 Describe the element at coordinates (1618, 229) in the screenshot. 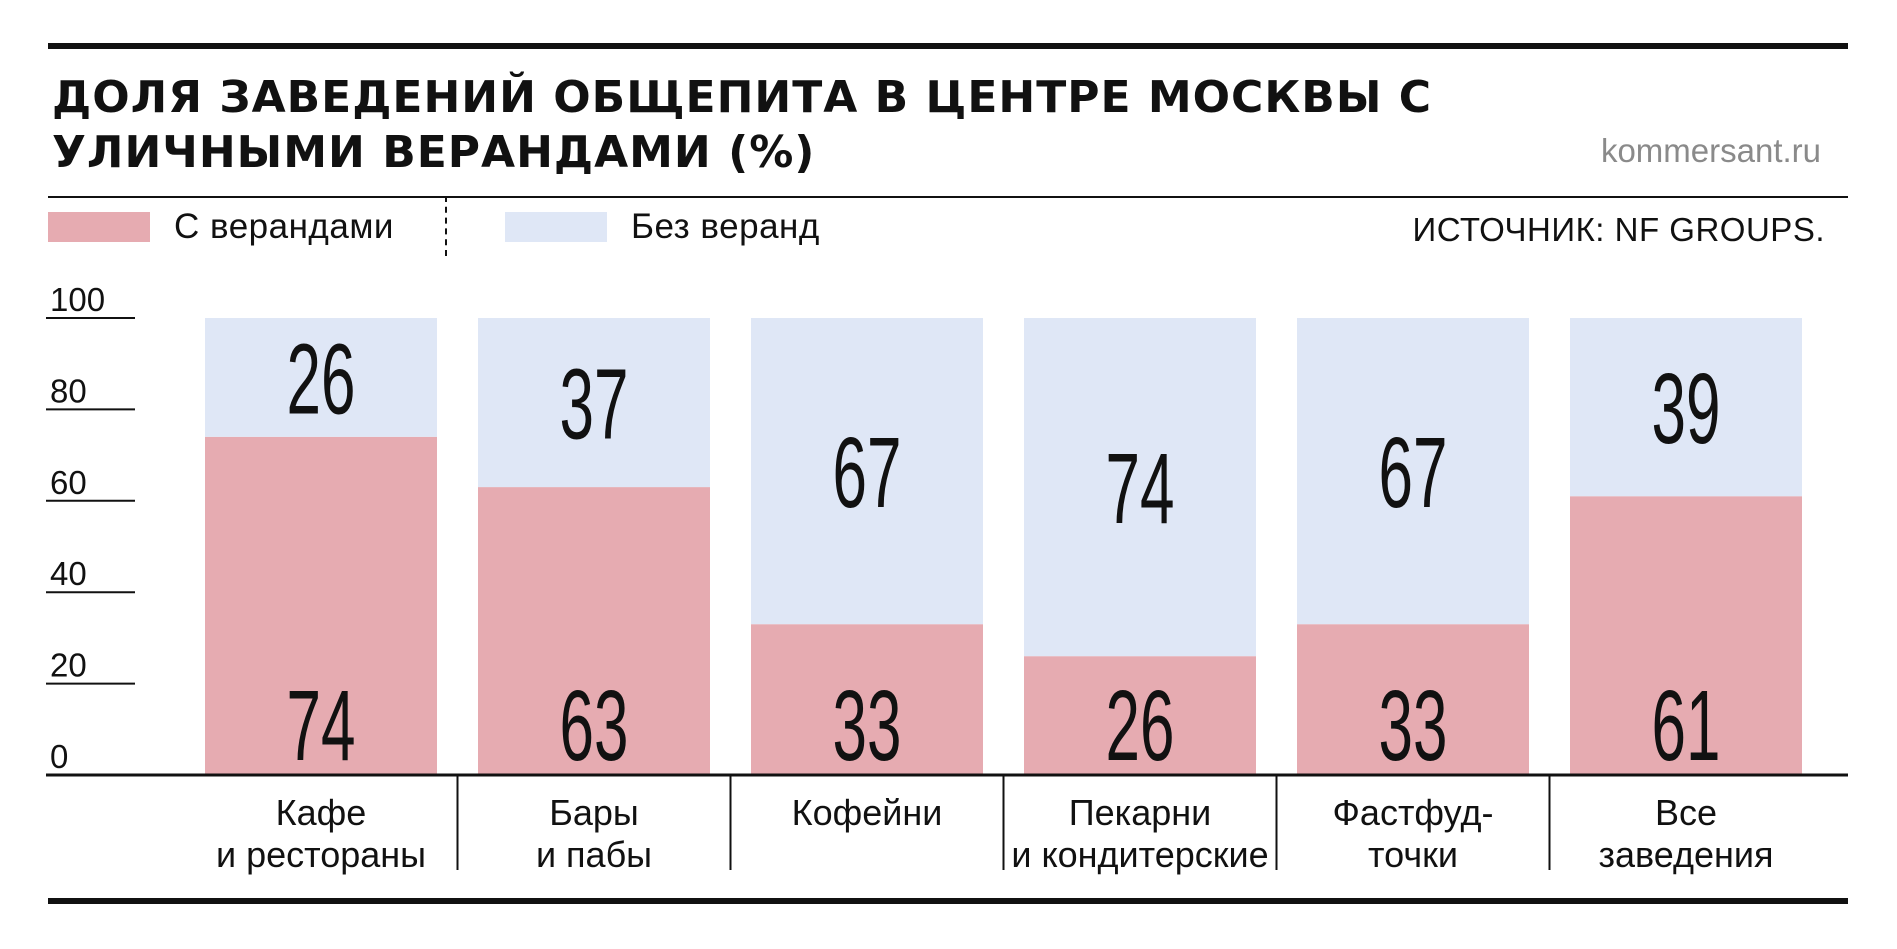

I see `source-note: ИСТОЧНИК: NF GROUPS.` at that location.